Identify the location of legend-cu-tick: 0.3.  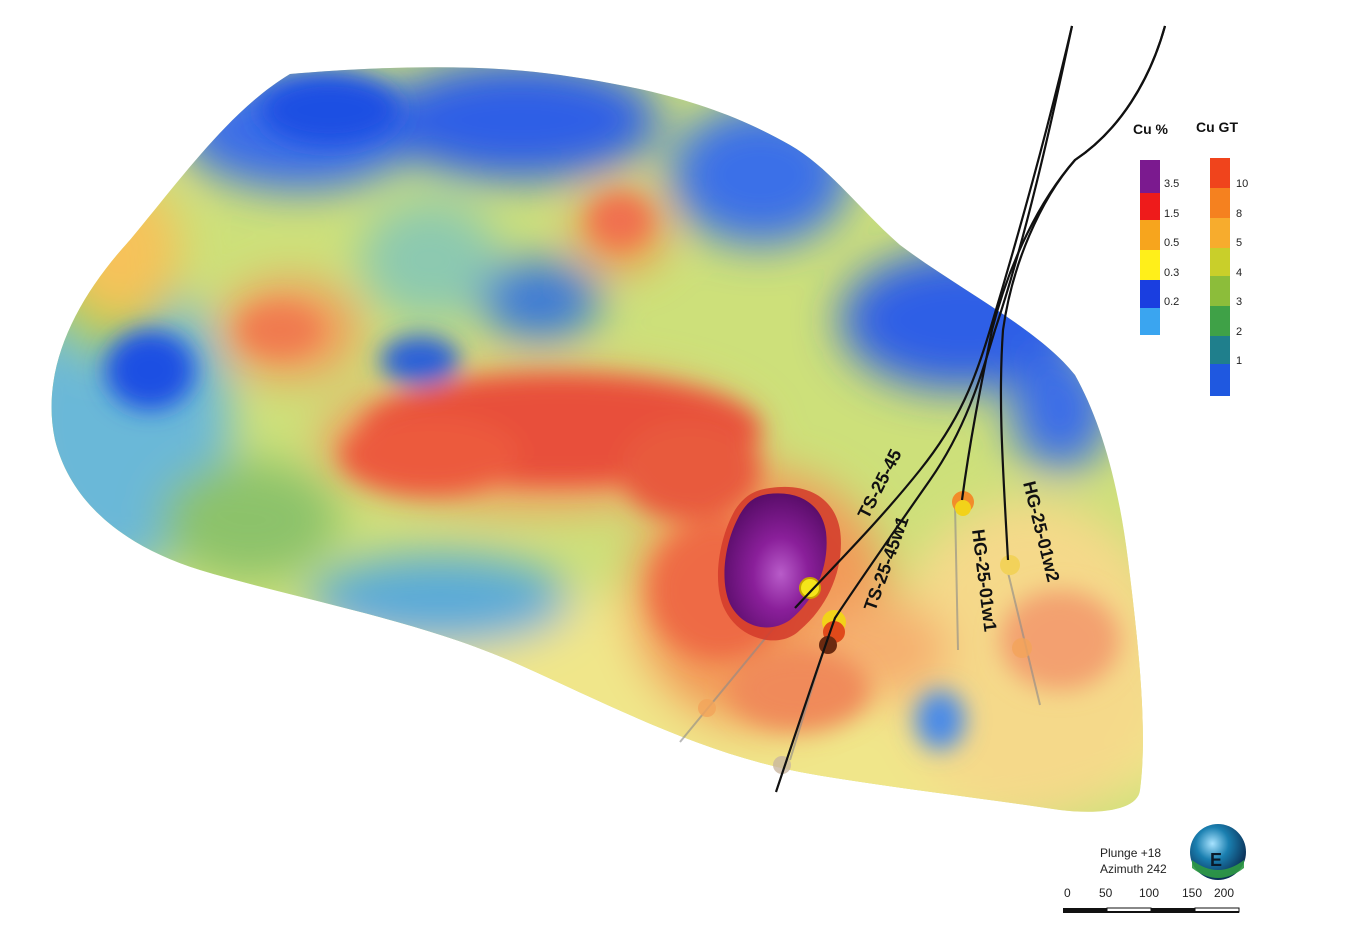
(1172, 273).